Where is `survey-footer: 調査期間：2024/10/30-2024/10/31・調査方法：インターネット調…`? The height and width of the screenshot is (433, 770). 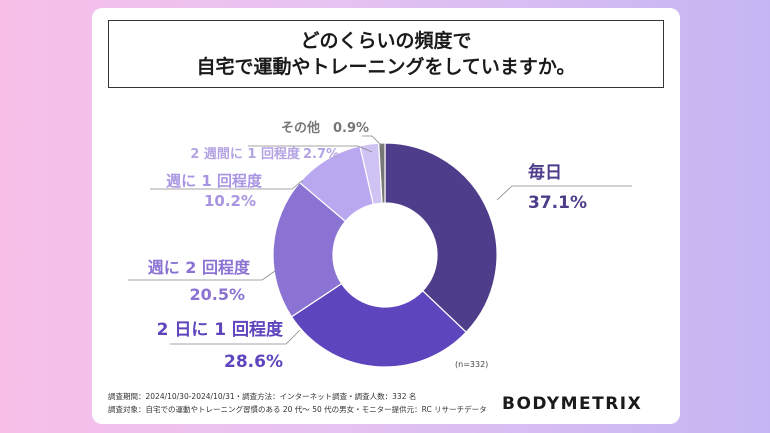
survey-footer: 調査期間：2024/10/30-2024/10/31・調査方法：インターネット調… is located at coordinates (297, 403).